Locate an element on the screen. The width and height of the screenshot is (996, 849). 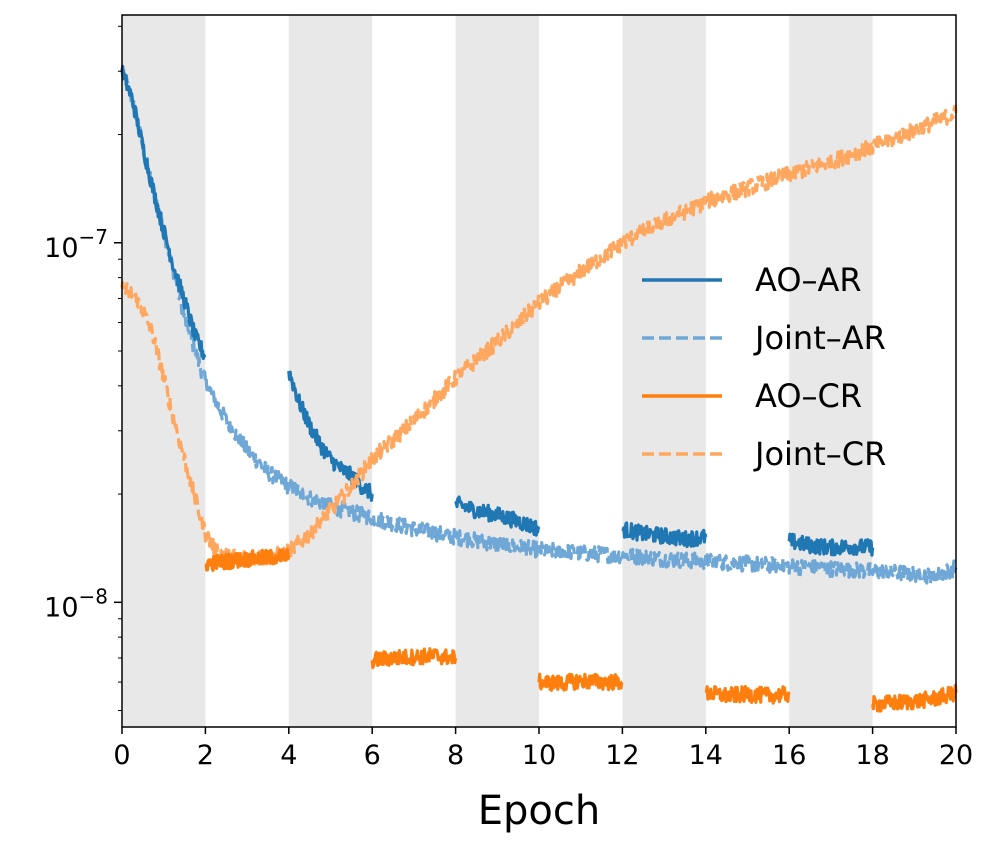
legend-label-joint-ar: Joint–AR is located at coordinates (819, 338).